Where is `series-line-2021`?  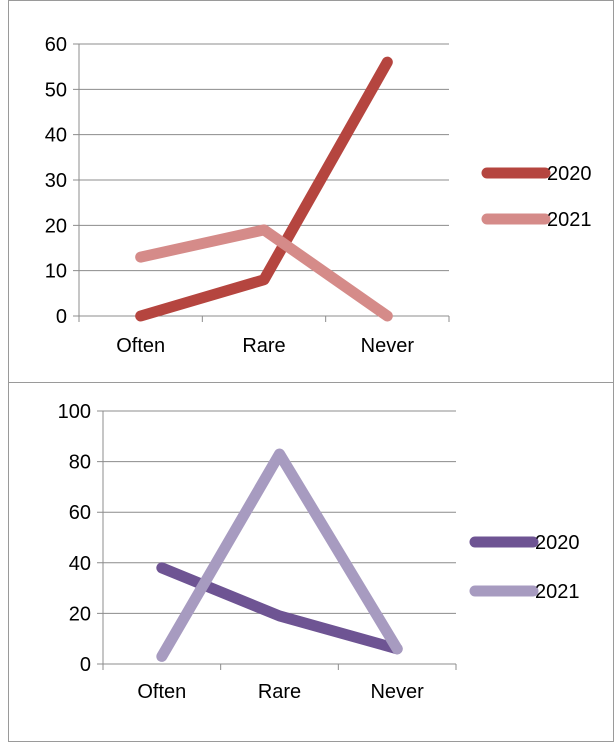 series-line-2021 is located at coordinates (279, 555).